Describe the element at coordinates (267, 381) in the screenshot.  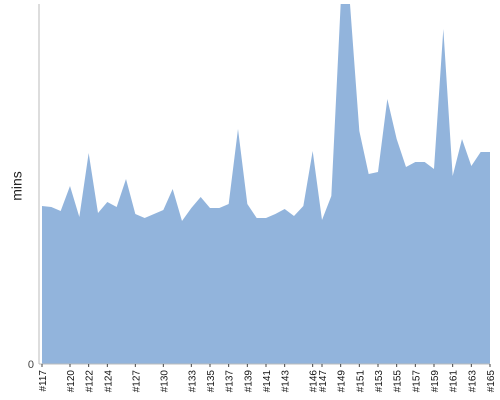
I see `x-tick-label: #141` at that location.